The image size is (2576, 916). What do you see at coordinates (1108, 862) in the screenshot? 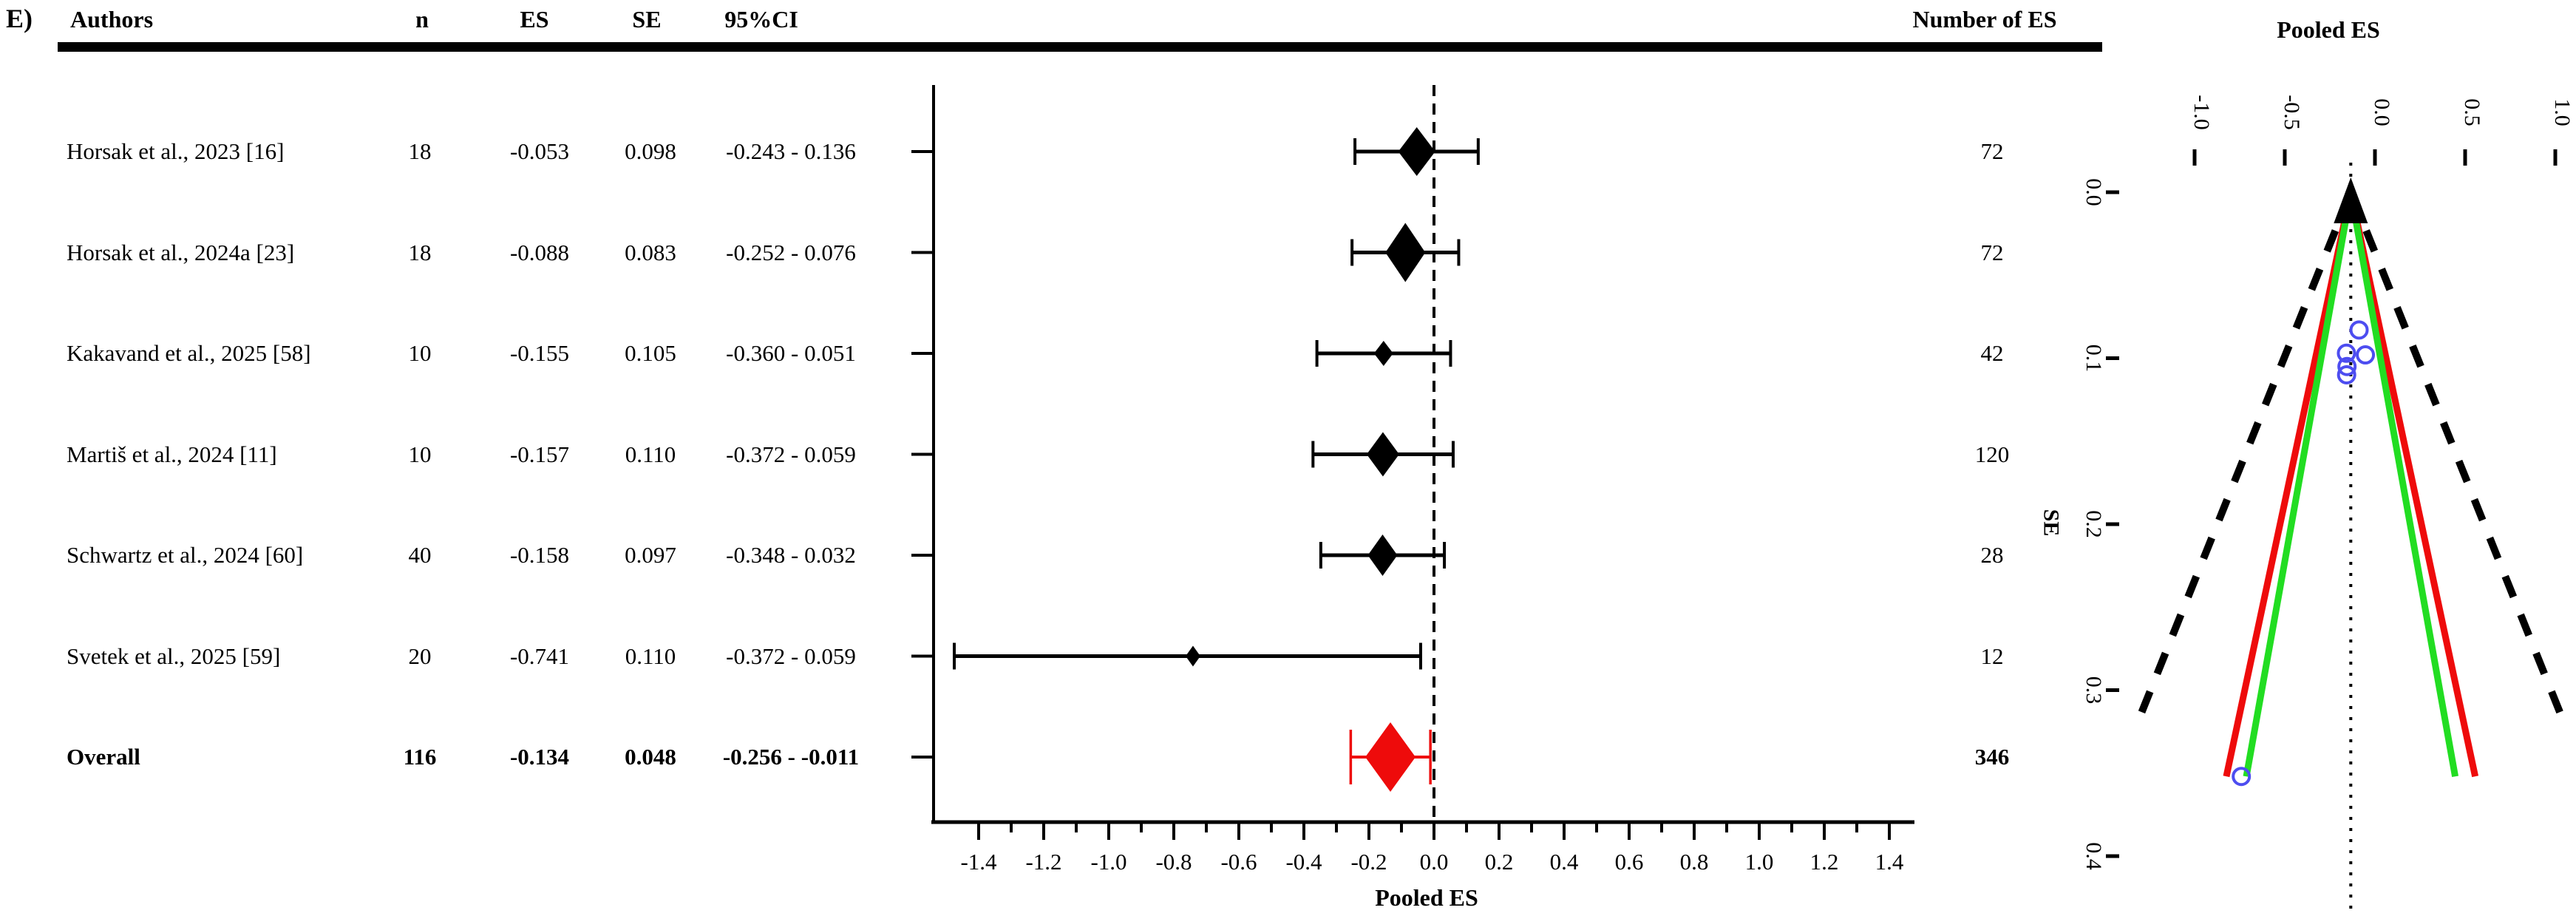
I see `forest-x-tick-label: -1.0` at bounding box center [1108, 862].